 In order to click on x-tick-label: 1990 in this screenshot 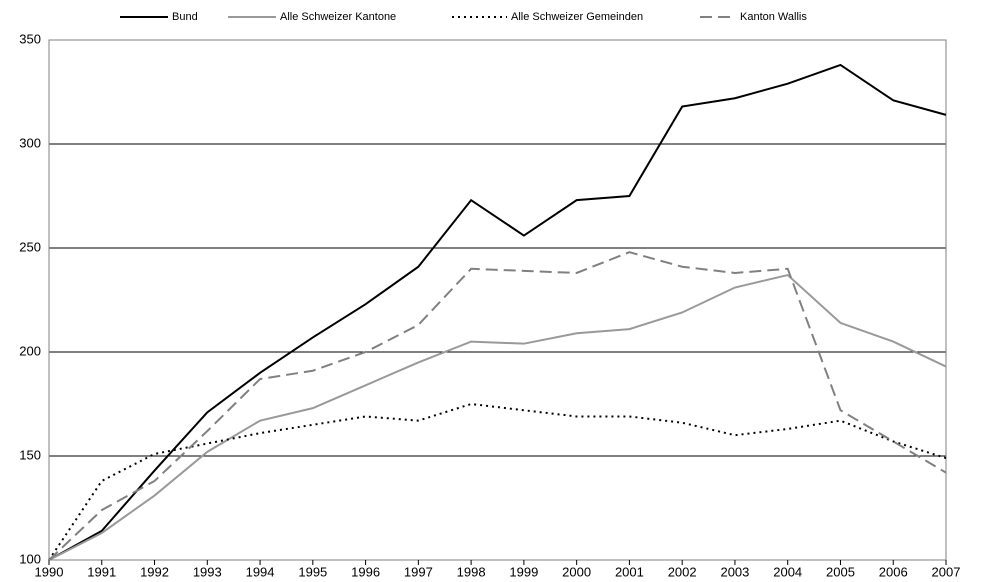, I will do `click(49, 571)`.